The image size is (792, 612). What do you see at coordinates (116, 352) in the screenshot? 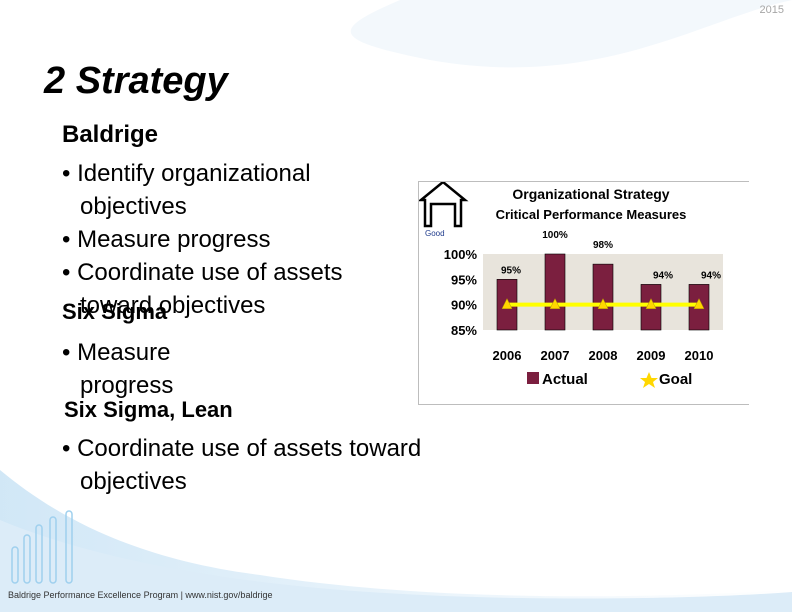
I see `six-sigma-bullet-1: • Measure` at bounding box center [116, 352].